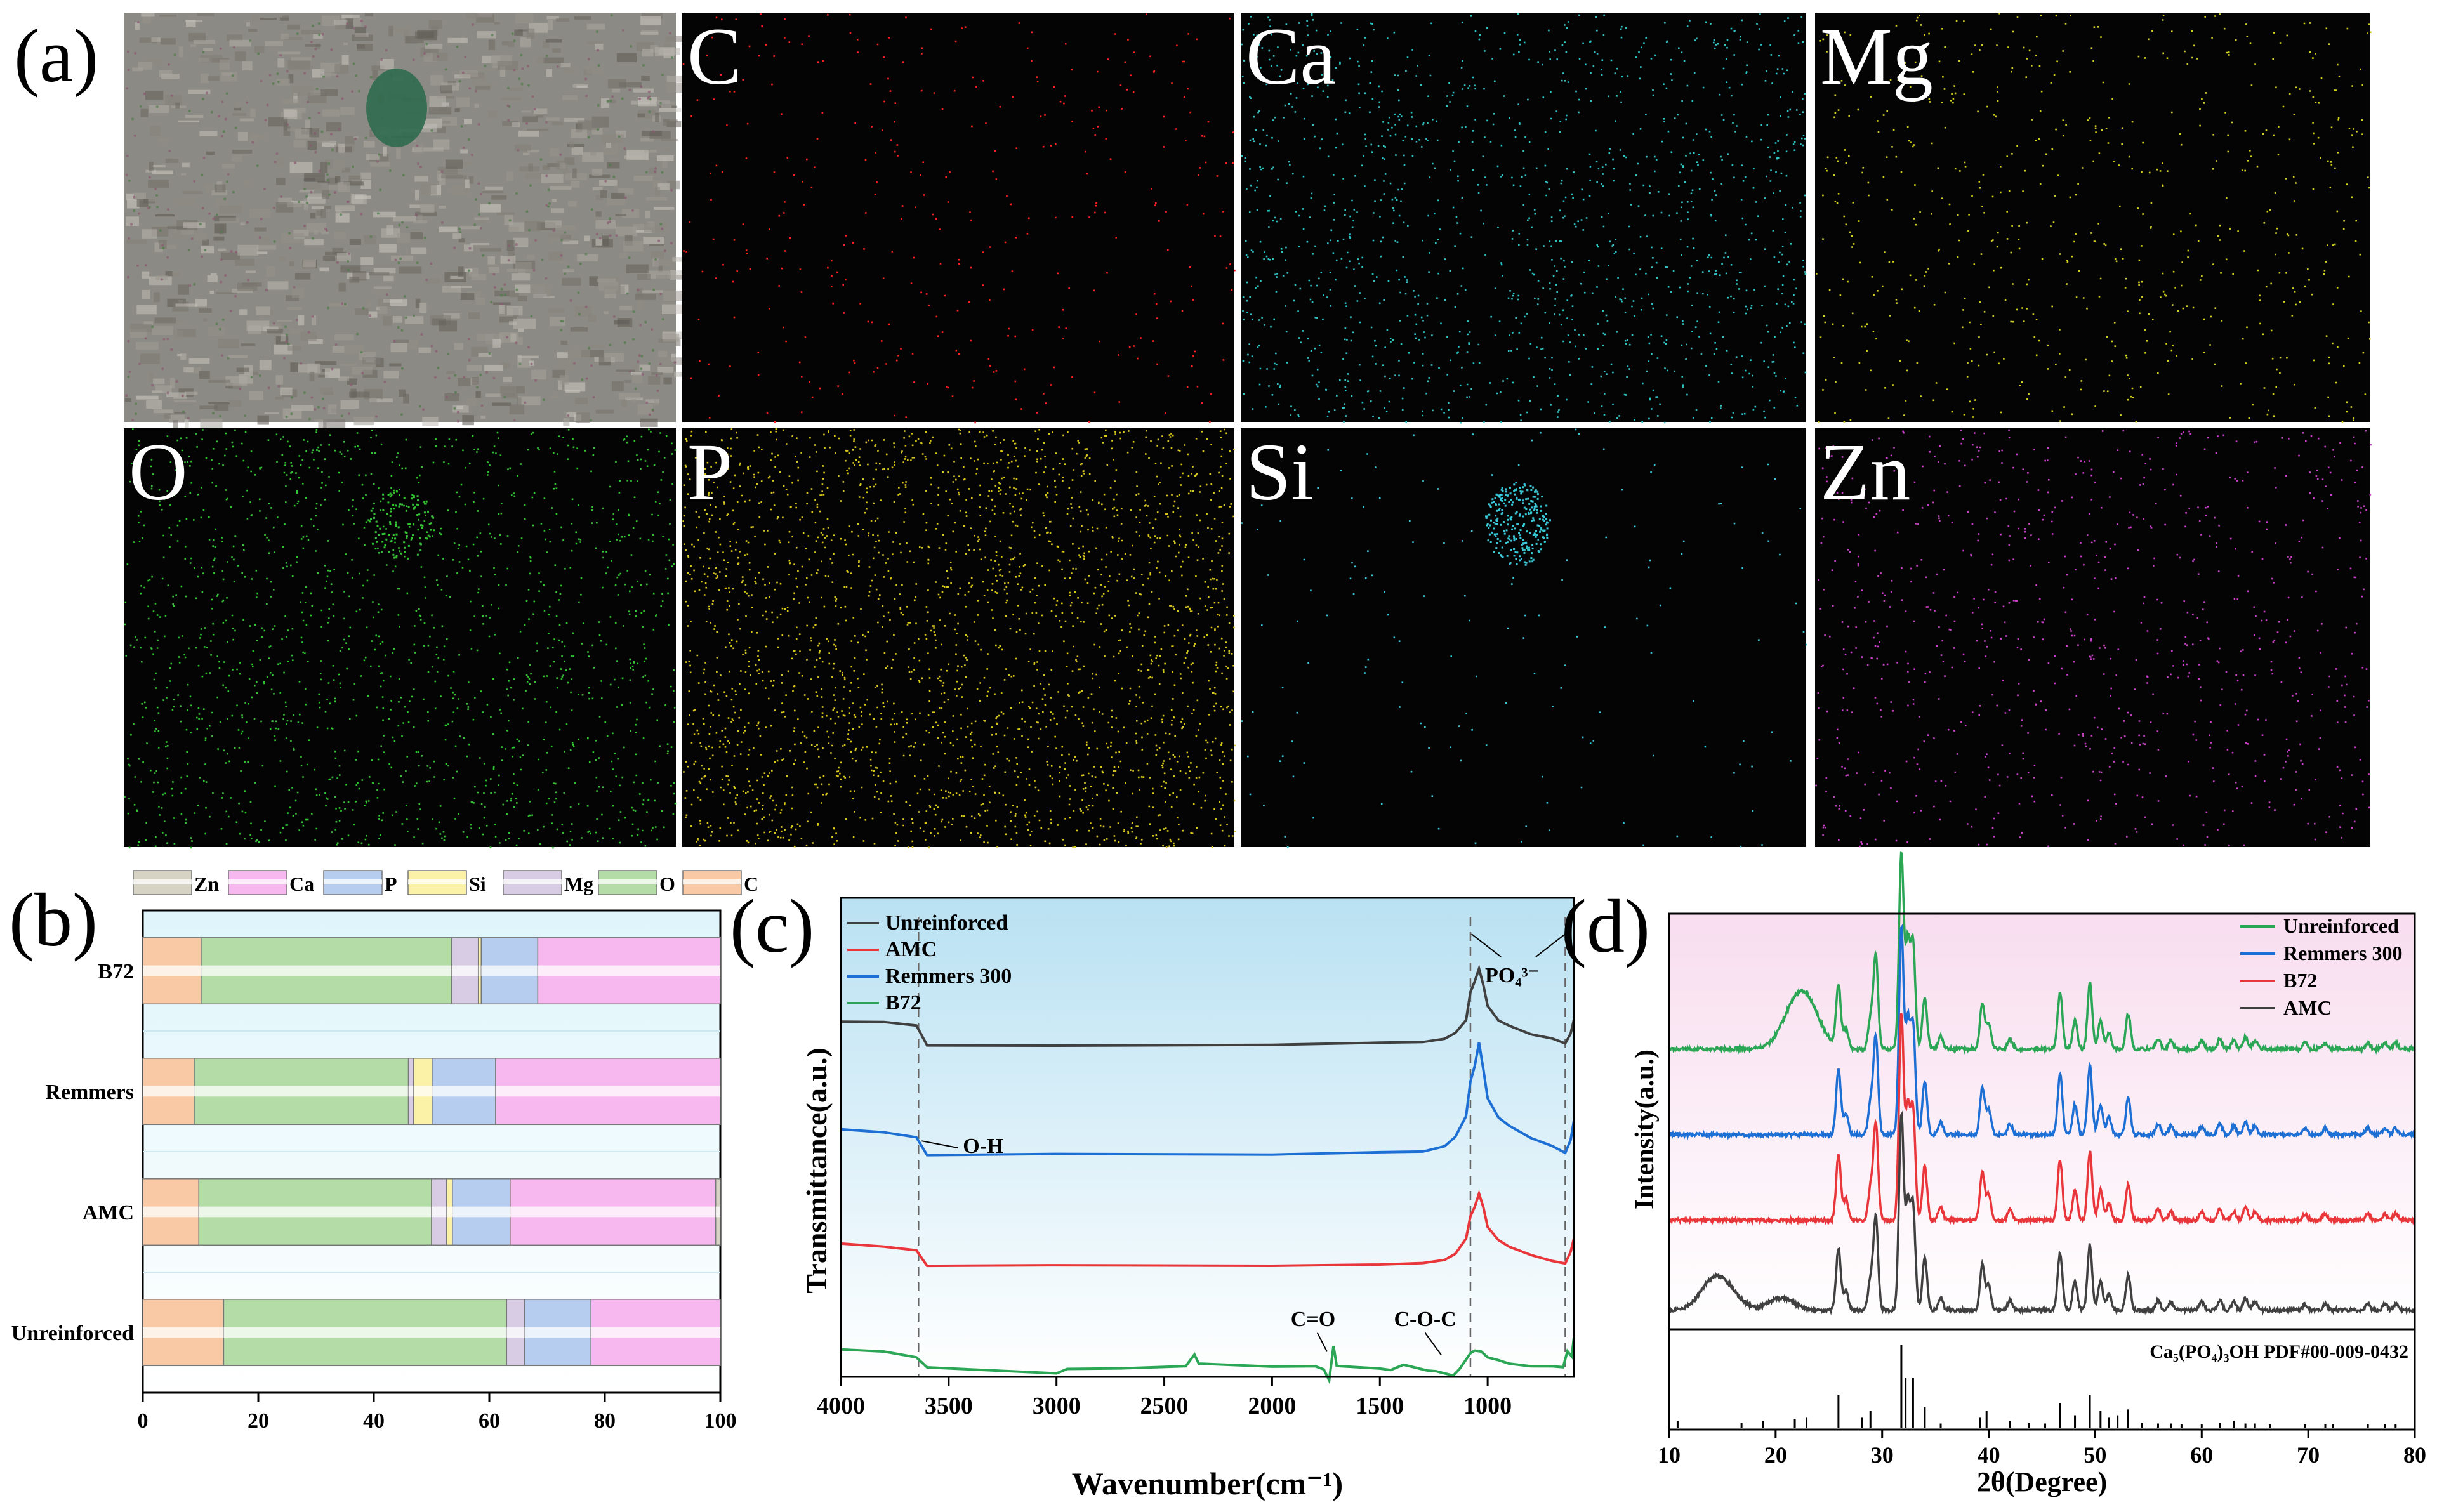  Describe the element at coordinates (816, 1171) in the screenshot. I see `y-axis-title: Transmittance(a.u.)` at that location.